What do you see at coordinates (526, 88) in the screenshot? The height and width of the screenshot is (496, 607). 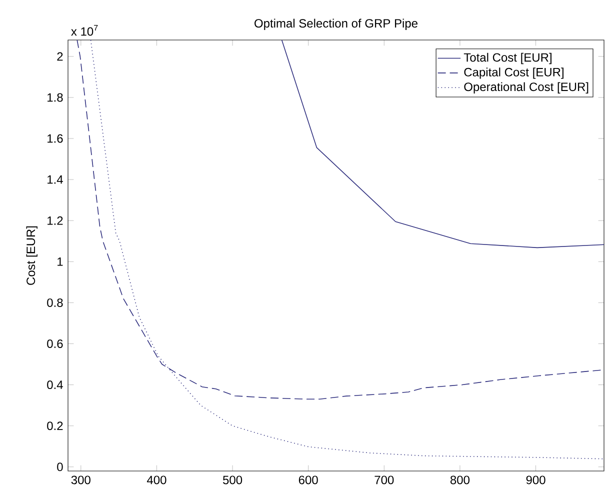 I see `legend-label: Operational Cost [EUR]` at bounding box center [526, 88].